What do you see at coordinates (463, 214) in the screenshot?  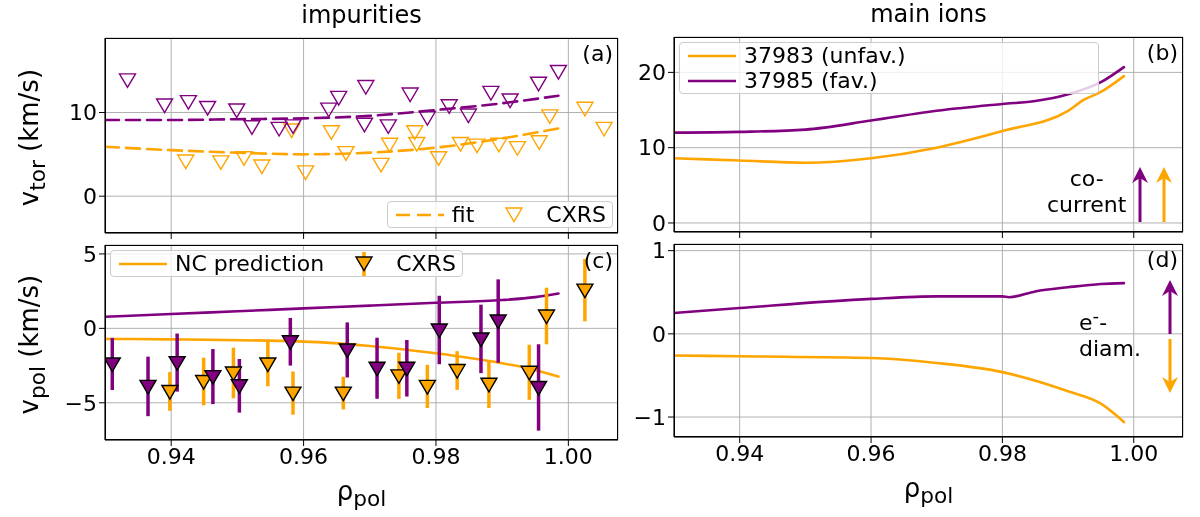 I see `legend-label: fit` at bounding box center [463, 214].